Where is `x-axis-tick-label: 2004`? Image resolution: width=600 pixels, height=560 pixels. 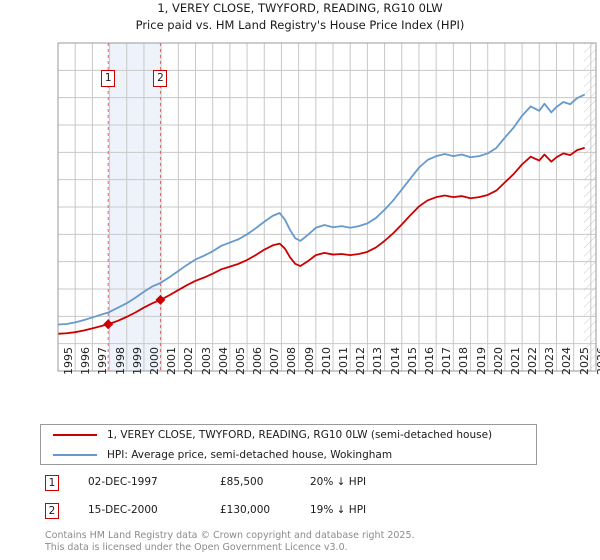 x-axis-tick-label: 2004 is located at coordinates (223, 361).